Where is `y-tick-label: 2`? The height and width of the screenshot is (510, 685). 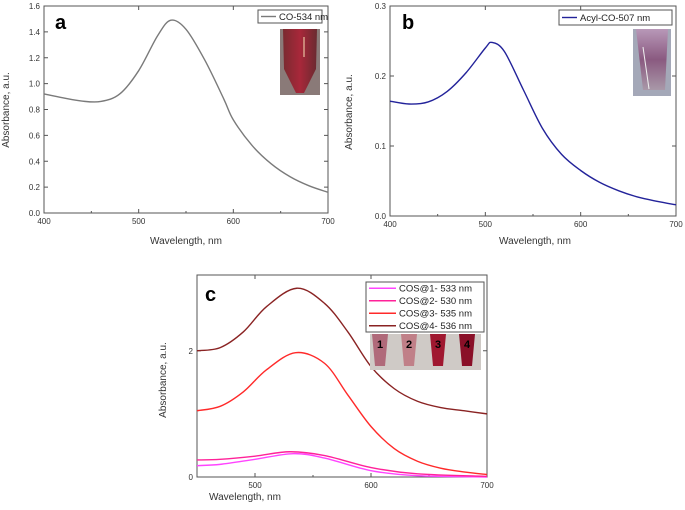 y-tick-label: 2 is located at coordinates (191, 351).